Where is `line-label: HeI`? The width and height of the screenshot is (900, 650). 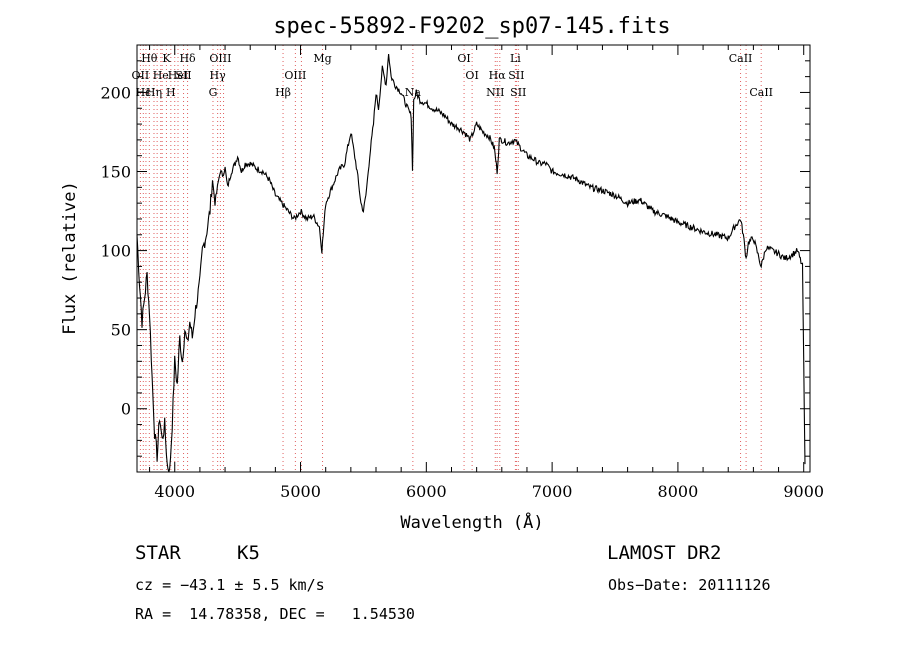
line-label: HeI is located at coordinates (178, 75).